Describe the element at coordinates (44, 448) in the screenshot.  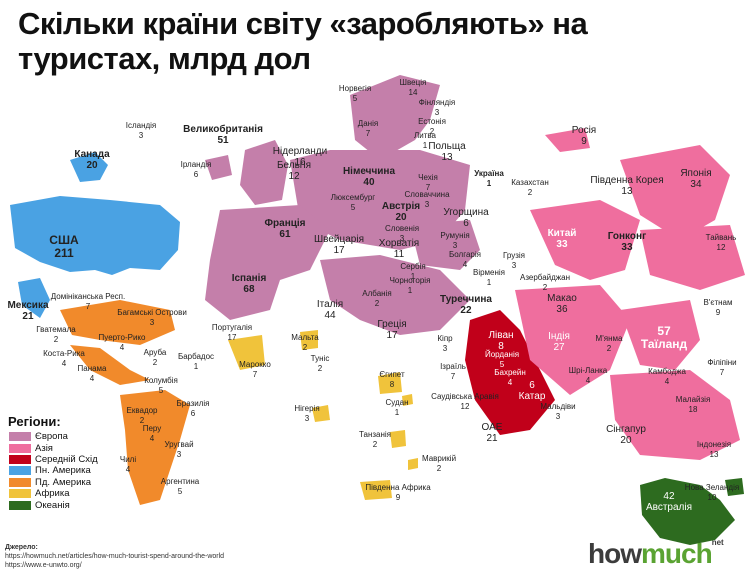
I see `legend-label: Азія` at that location.